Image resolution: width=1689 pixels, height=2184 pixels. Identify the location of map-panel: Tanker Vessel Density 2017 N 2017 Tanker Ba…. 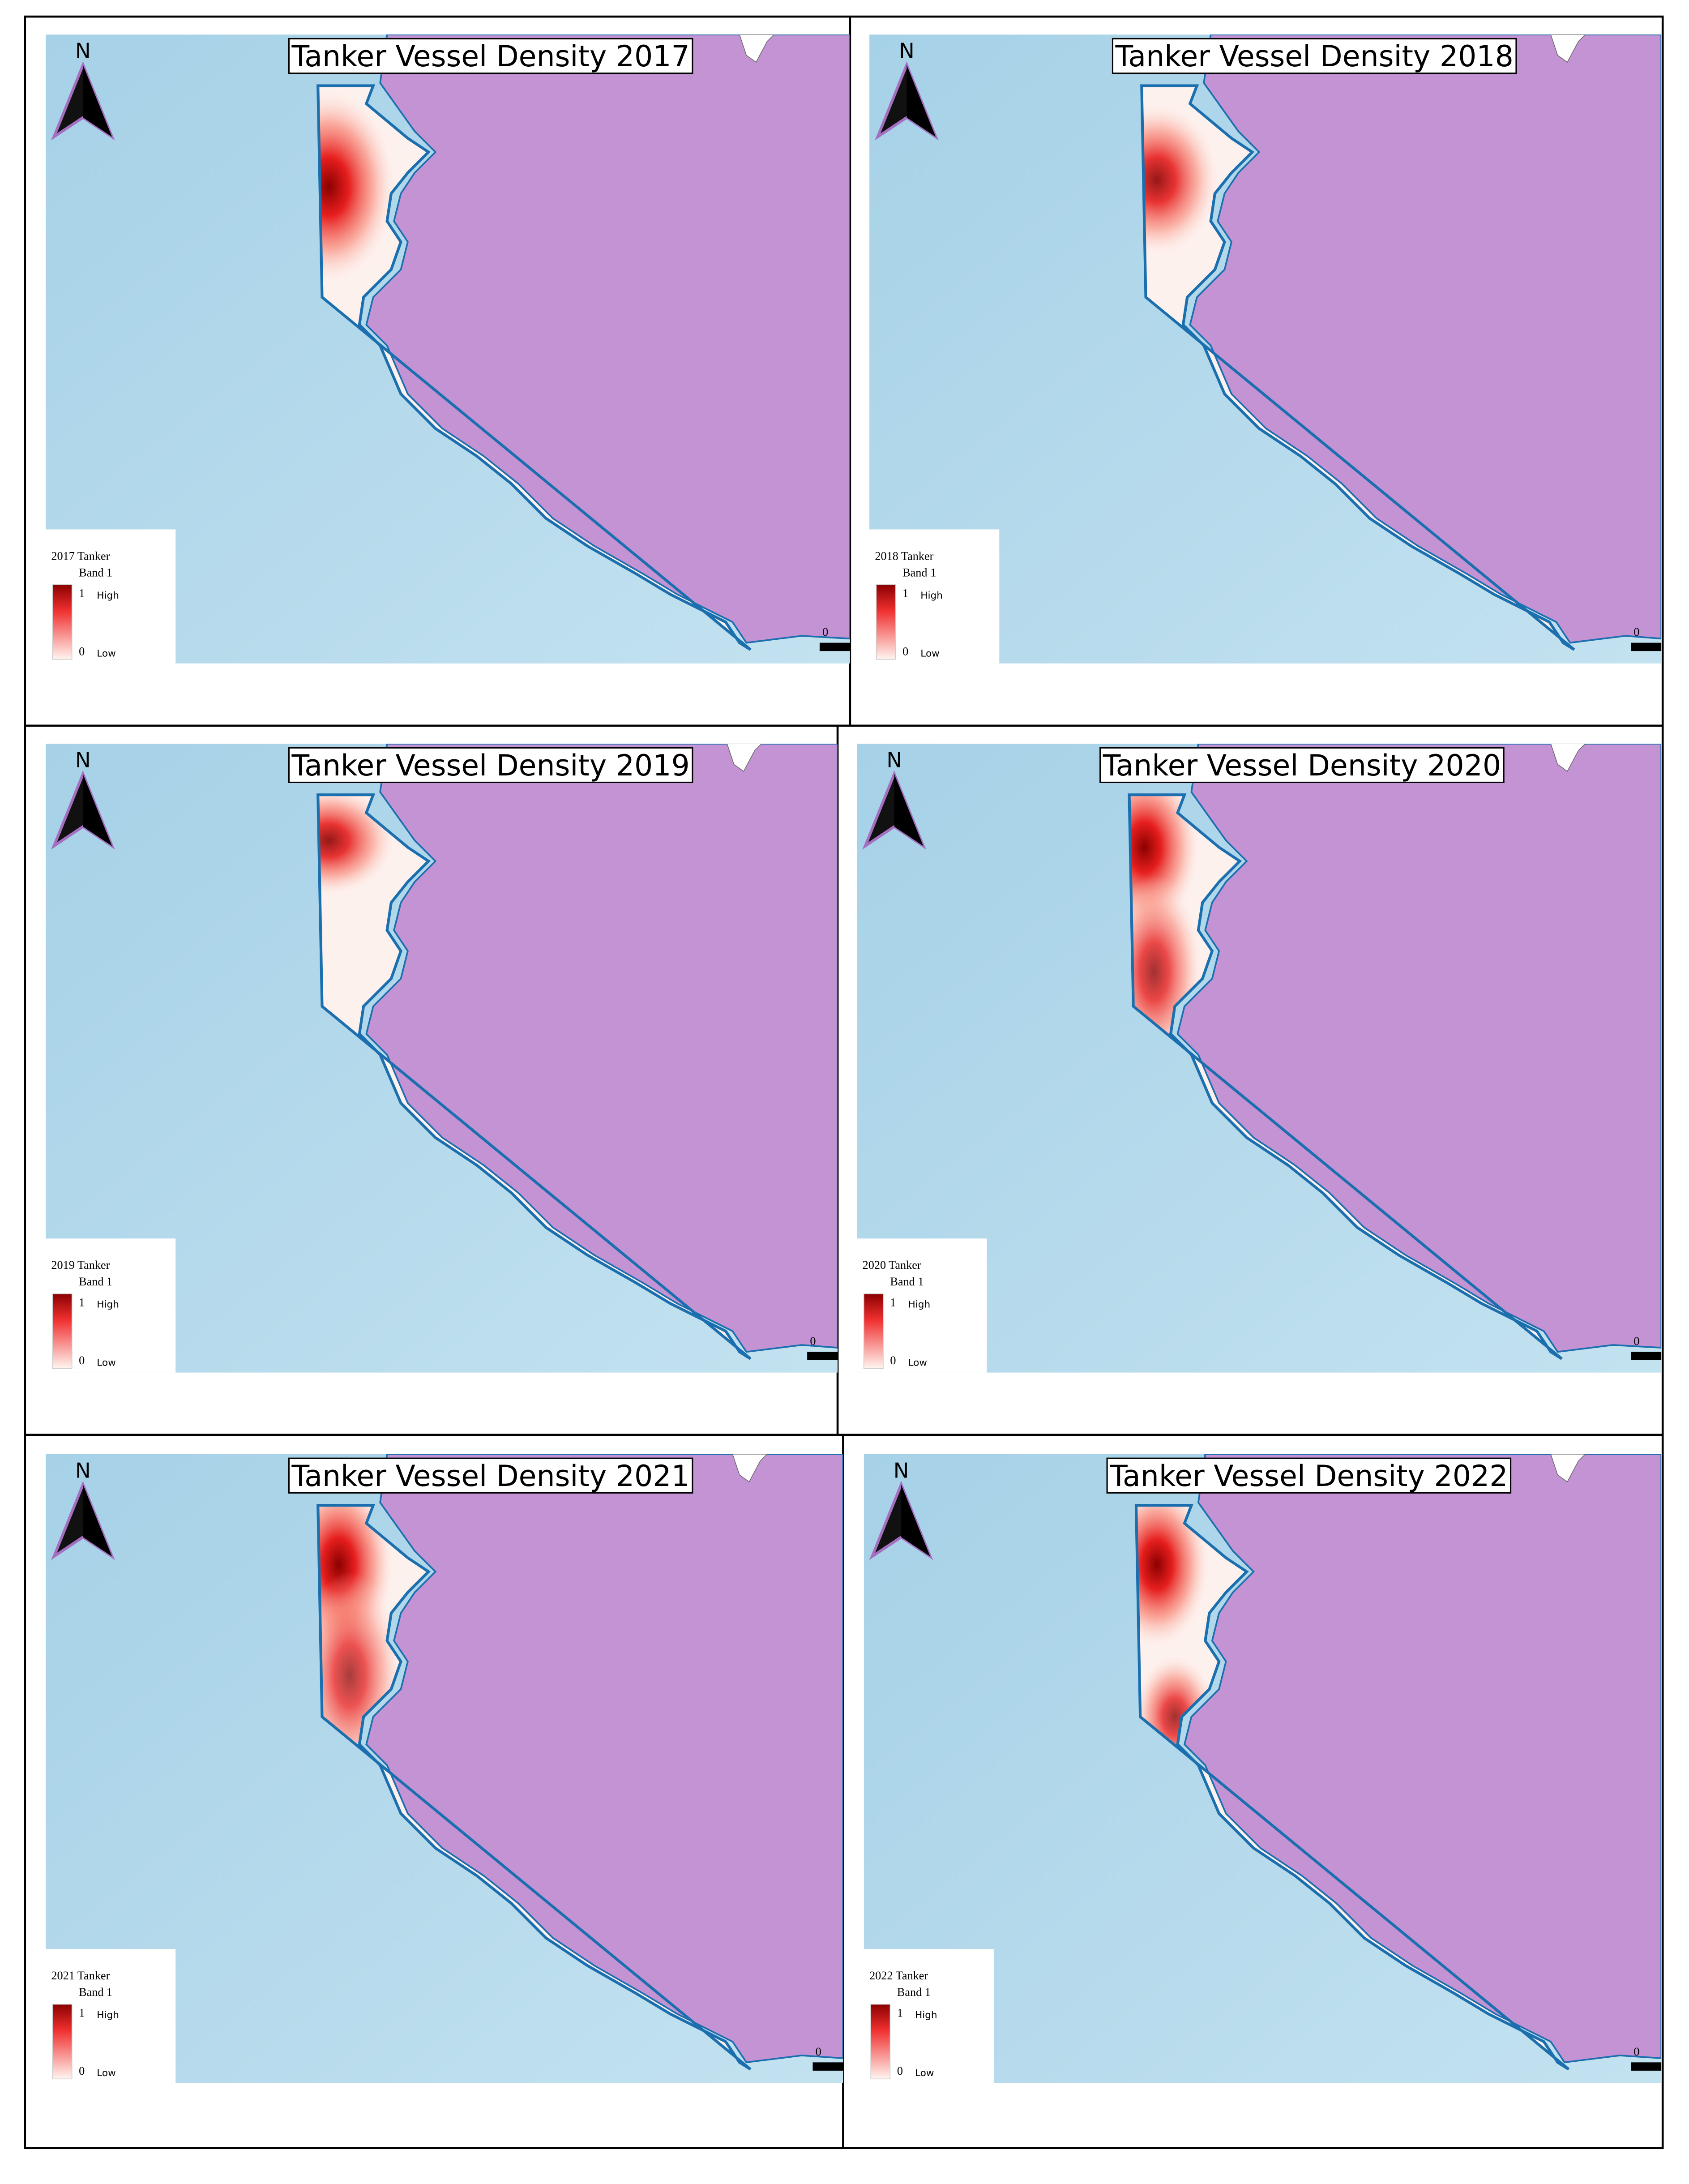
(448, 349).